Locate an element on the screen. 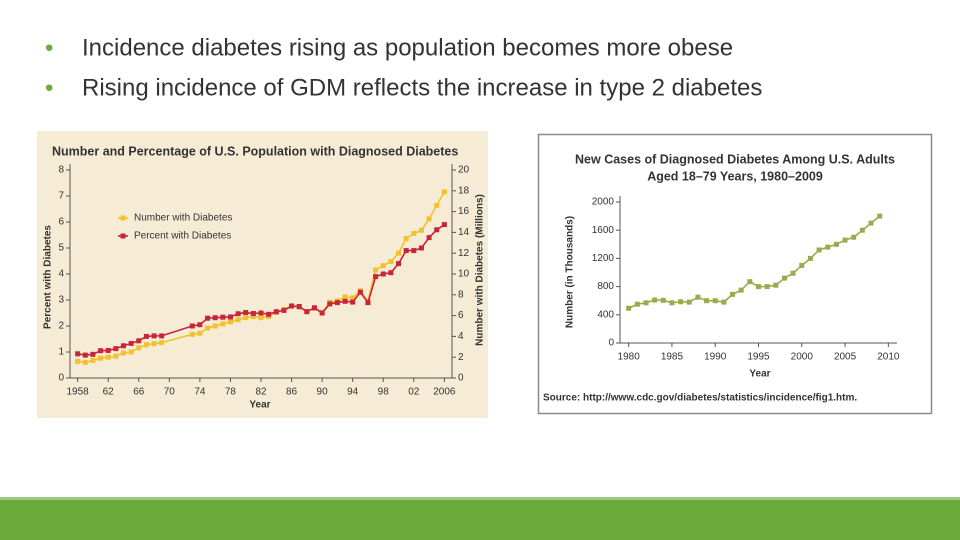 Image resolution: width=960 pixels, height=540 pixels. x-tick-label: 94 is located at coordinates (353, 392).